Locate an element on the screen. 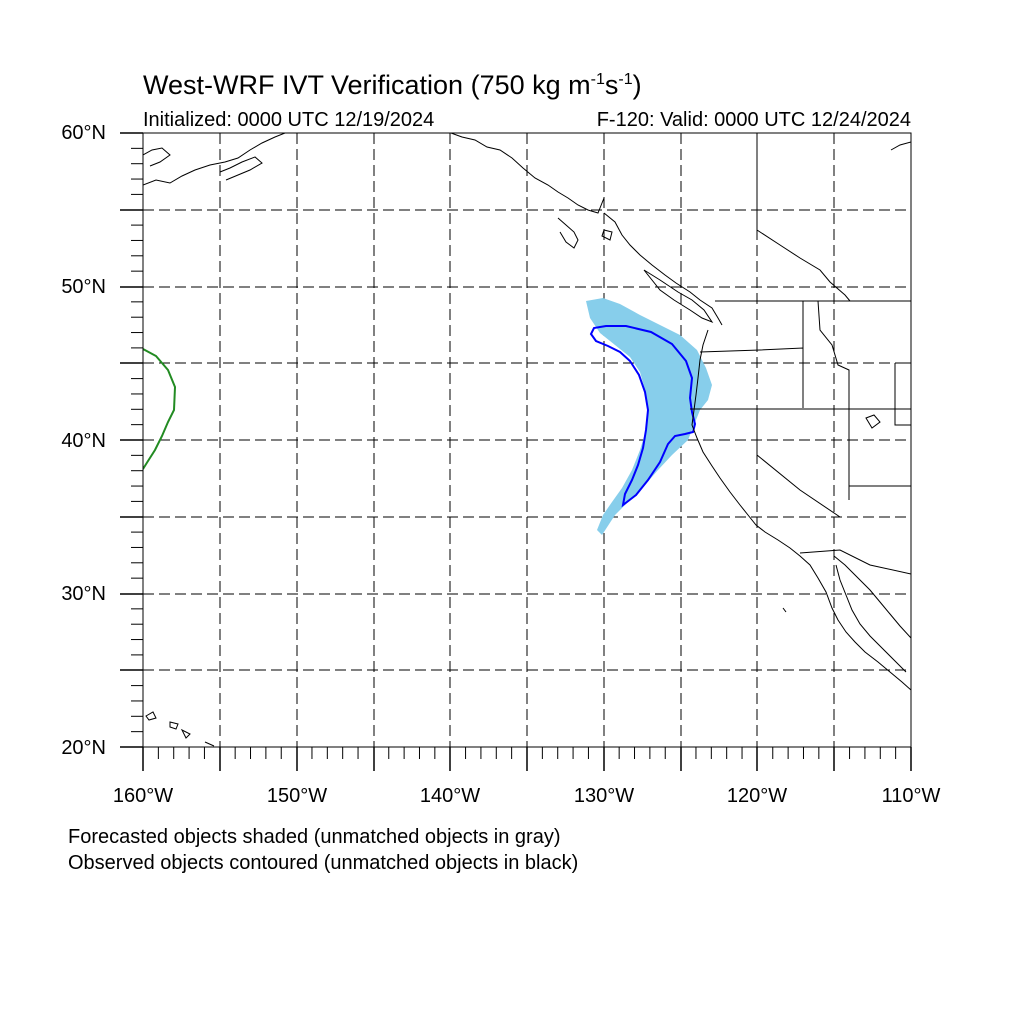 Image resolution: width=1024 pixels, height=1024 pixels. observed-unmatched-contour is located at coordinates (160, 409).